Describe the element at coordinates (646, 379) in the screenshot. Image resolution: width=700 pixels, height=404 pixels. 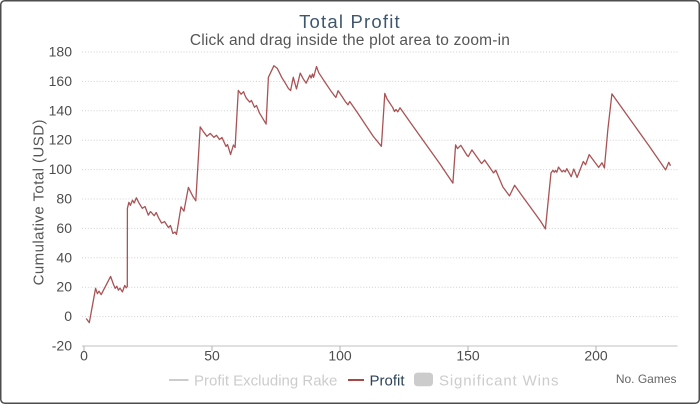
I see `svg-text: No. Games` at that location.